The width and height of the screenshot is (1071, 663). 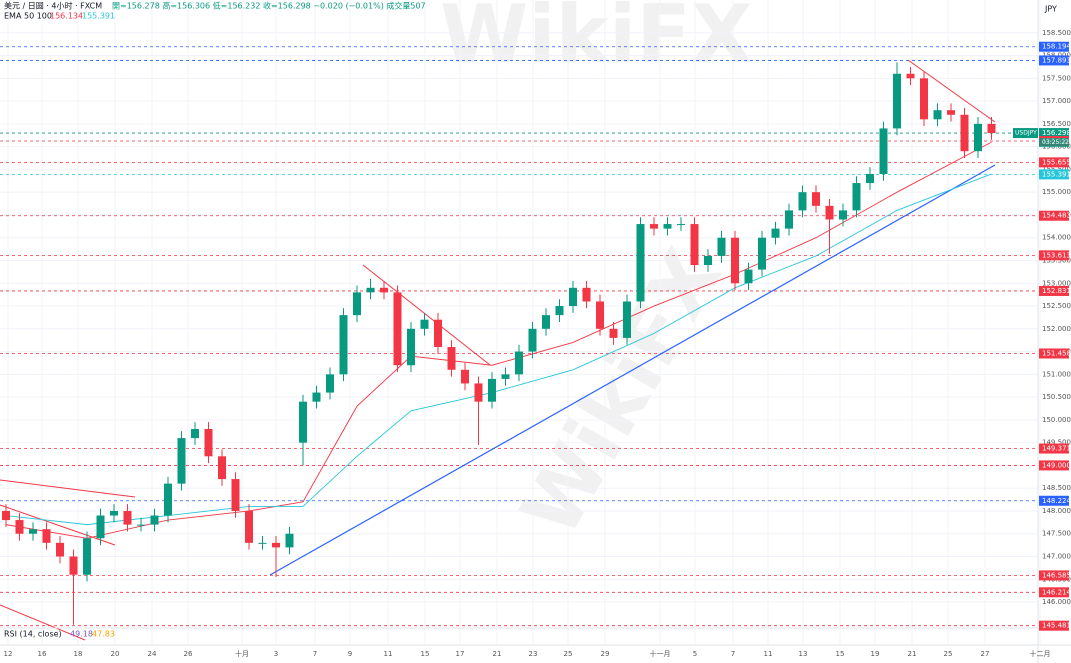 I want to click on countdown: 03:25:22, so click(x=1055, y=142).